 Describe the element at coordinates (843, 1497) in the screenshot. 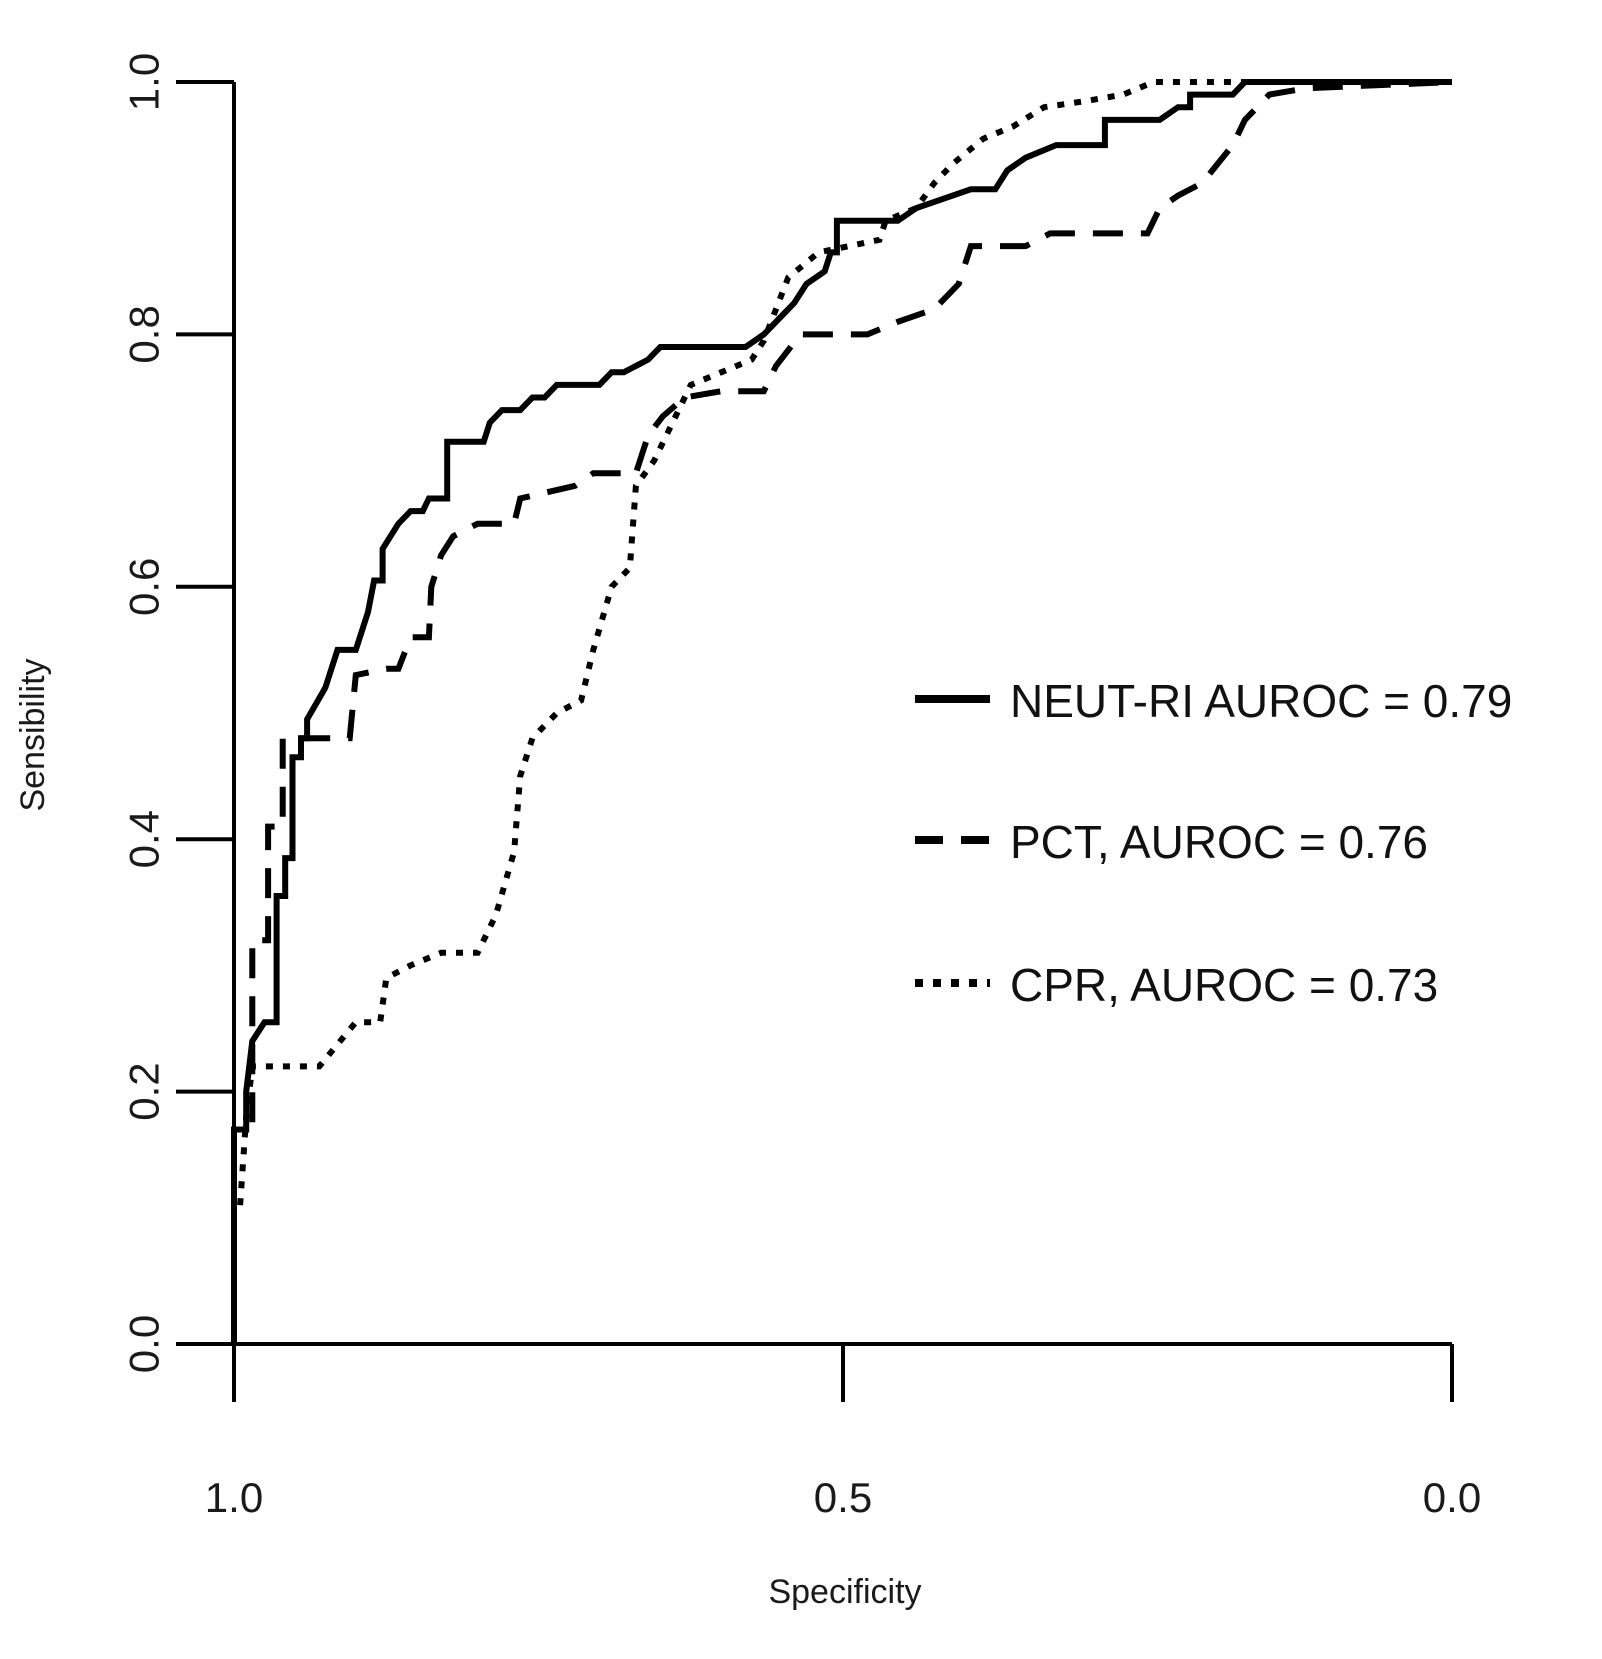

I see `x-tick-label: 0.5` at that location.